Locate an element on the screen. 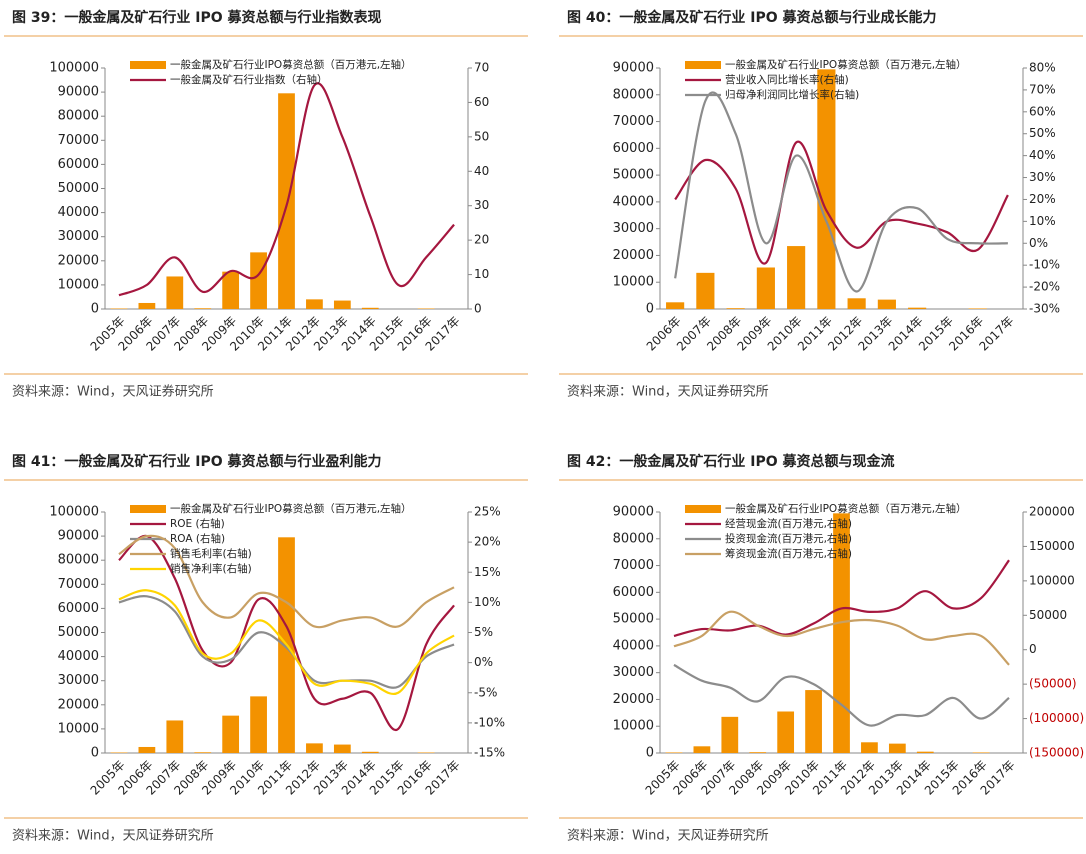 The image size is (1086, 854). y2-tick-label: 50% is located at coordinates (1042, 133).